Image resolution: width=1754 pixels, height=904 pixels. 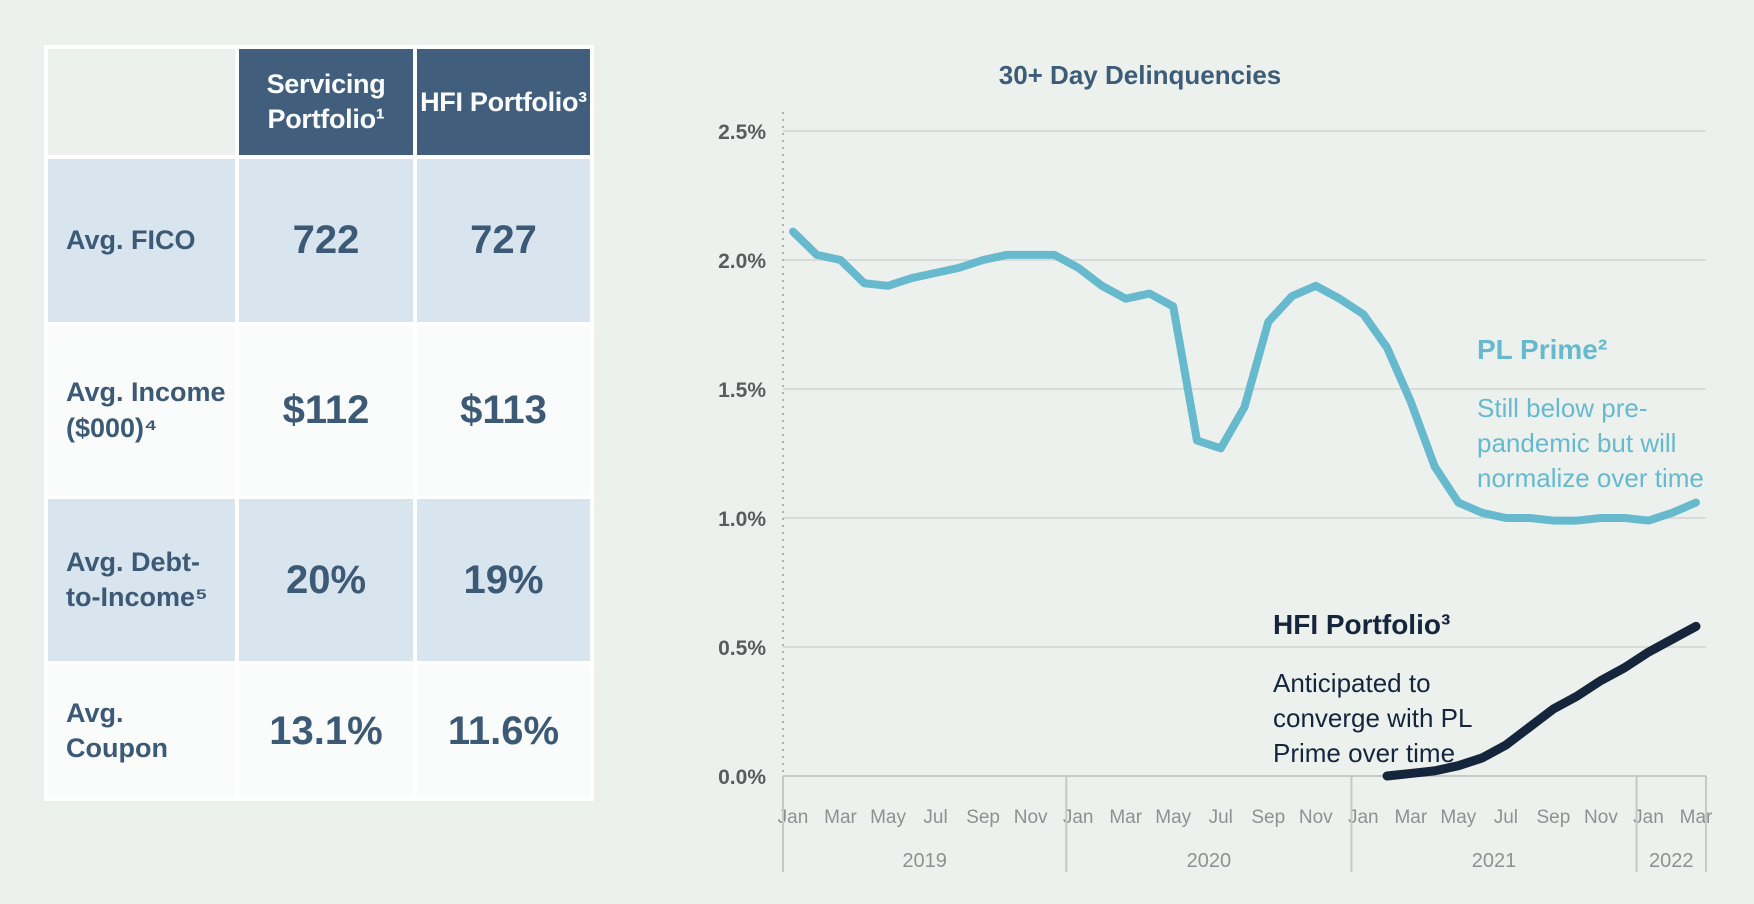 What do you see at coordinates (326, 580) in the screenshot?
I see `avg-dti-servicing-value: 20%` at bounding box center [326, 580].